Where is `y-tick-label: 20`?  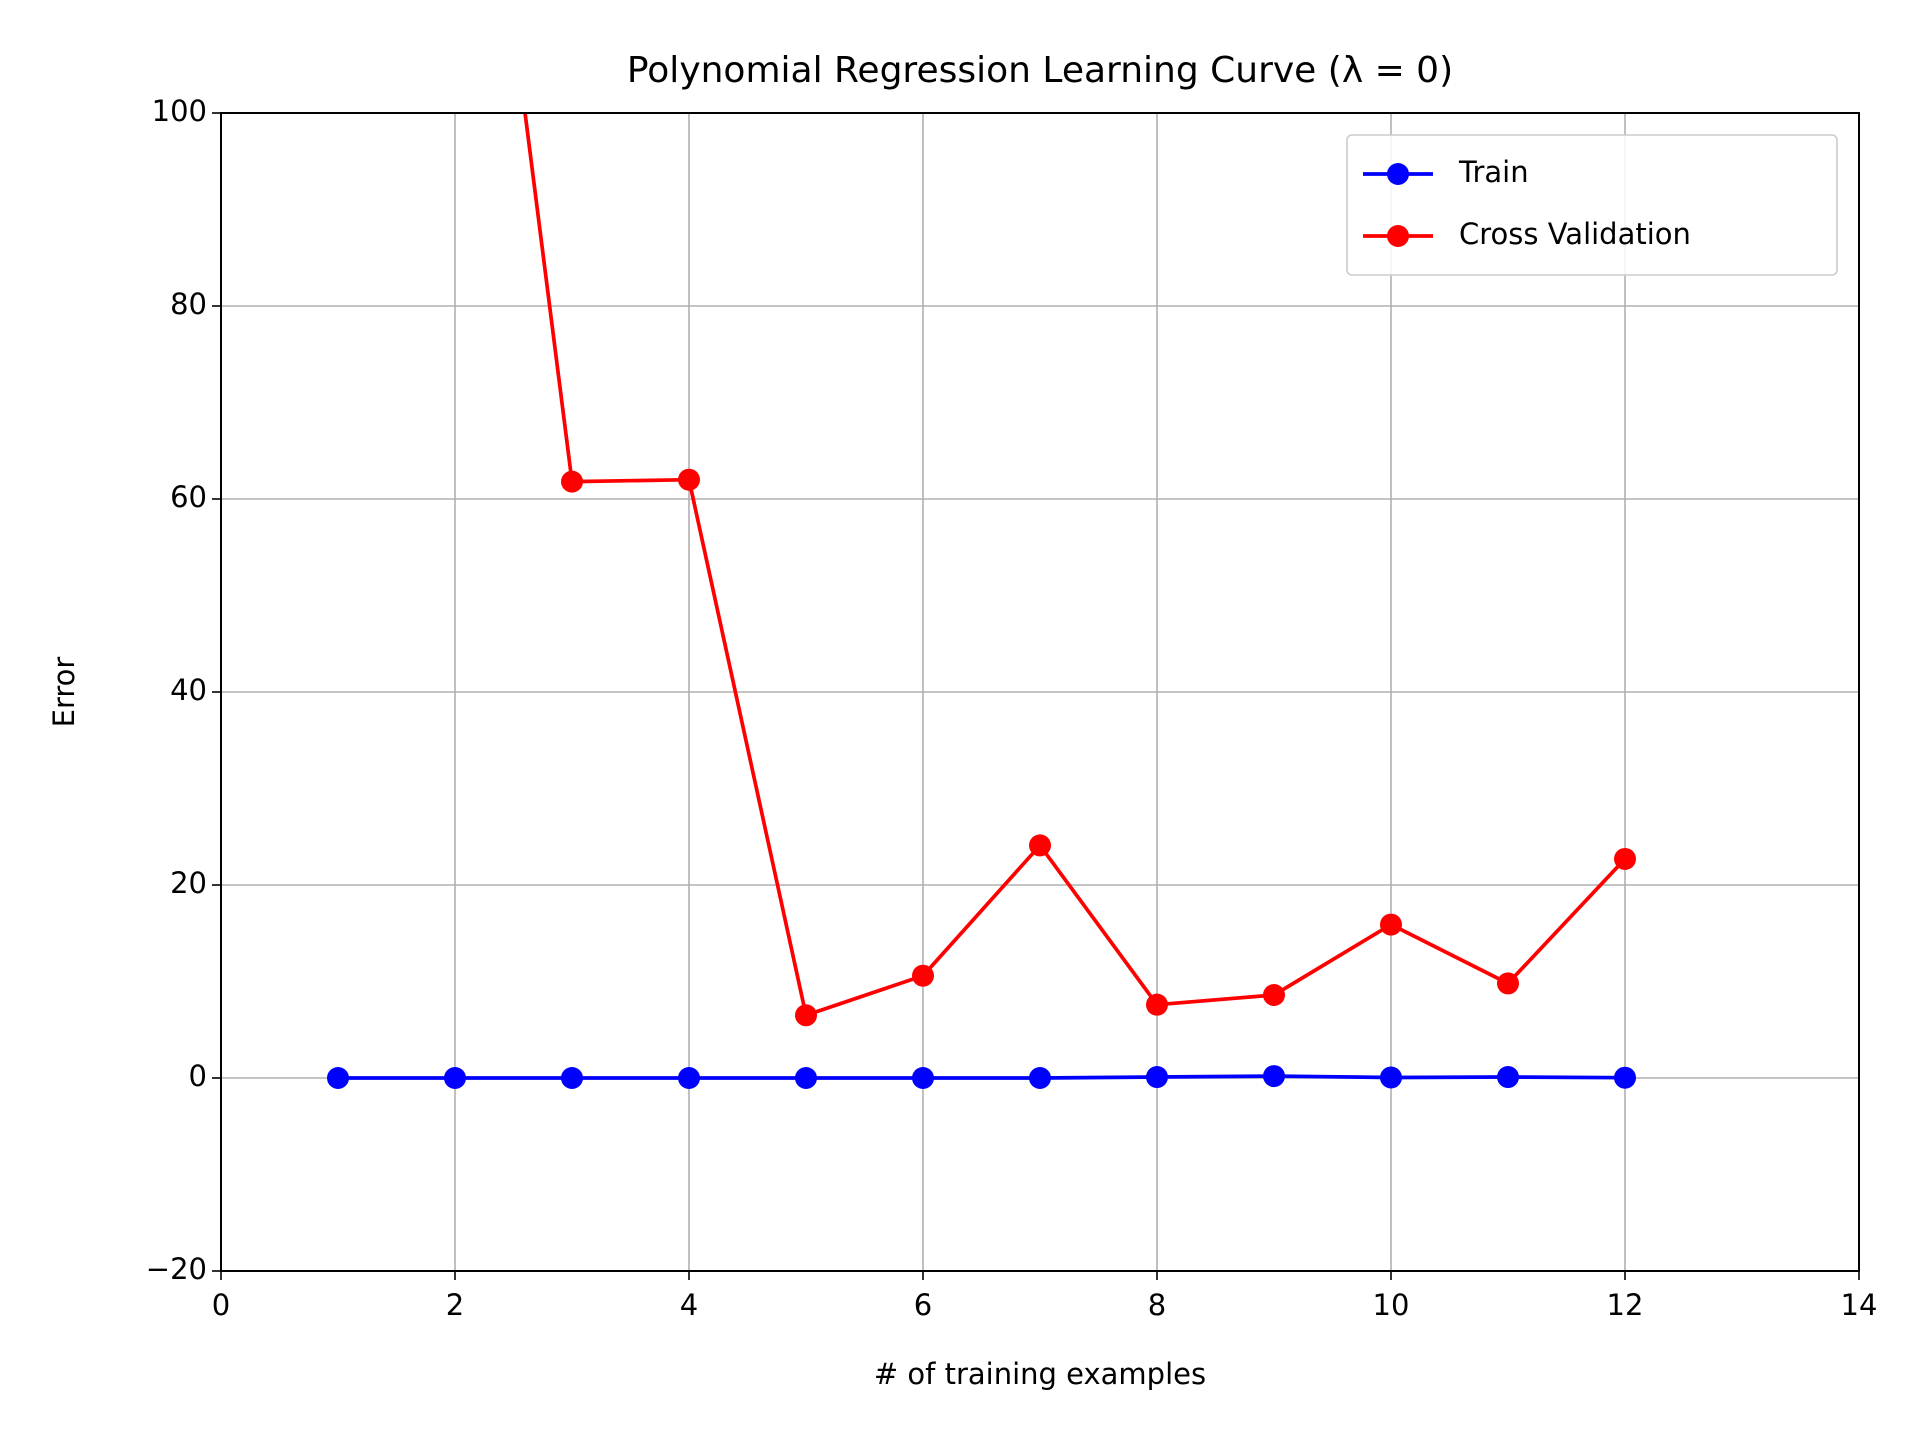 y-tick-label: 20 is located at coordinates (188, 883).